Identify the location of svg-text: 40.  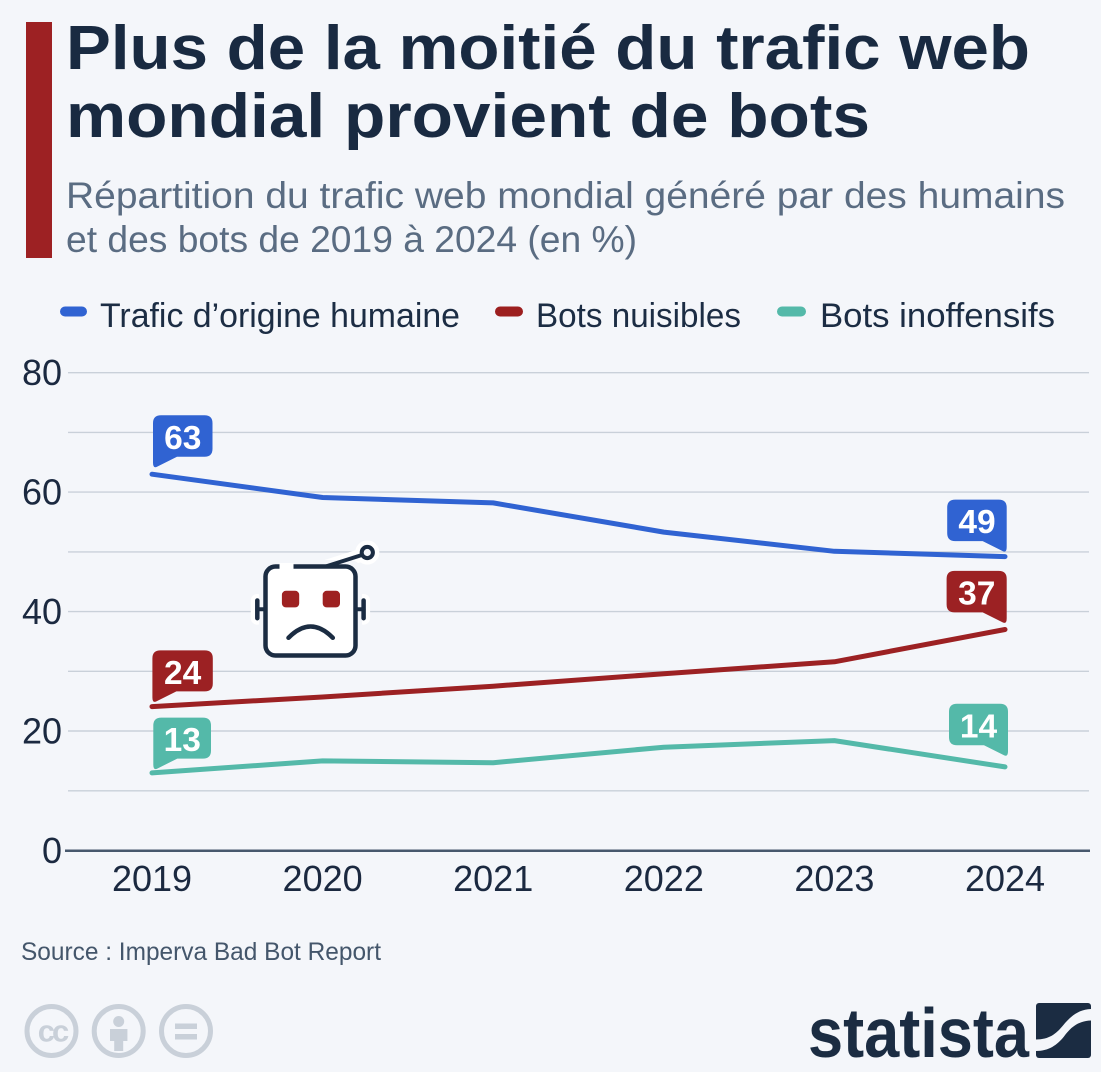
(42, 611).